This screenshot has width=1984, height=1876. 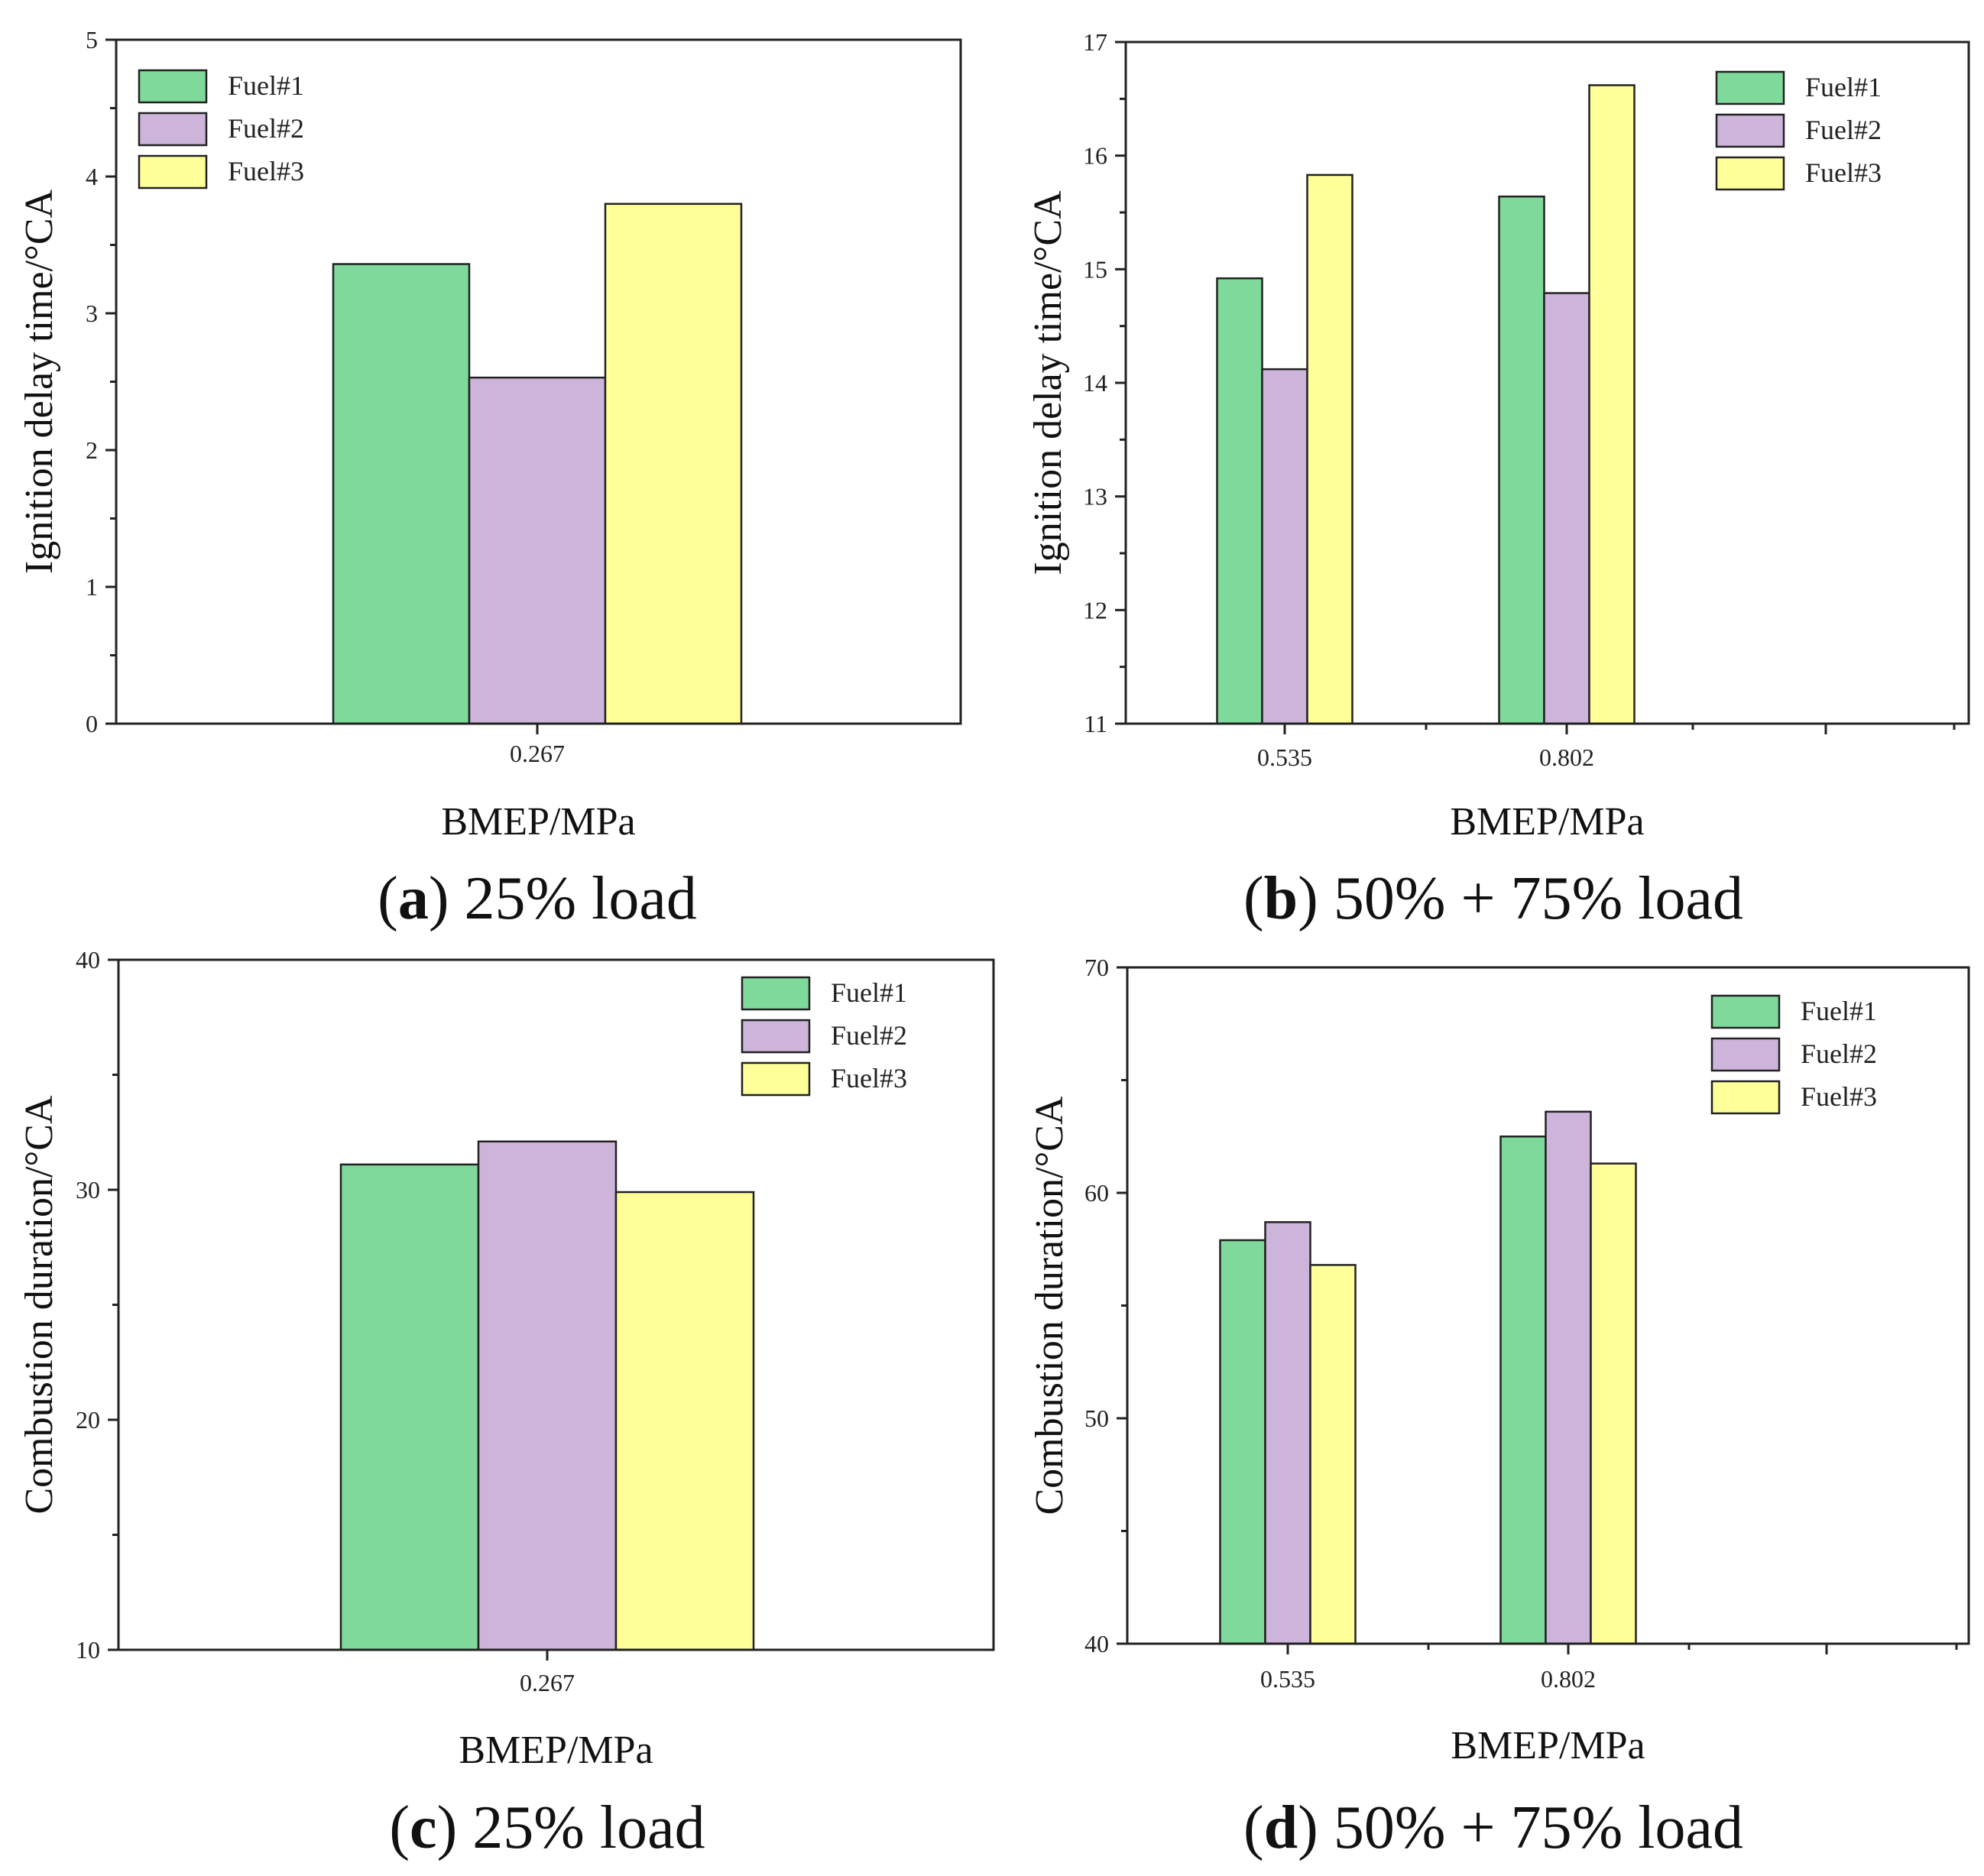 I want to click on bar-c-Fuel1-0.267, so click(x=409, y=1407).